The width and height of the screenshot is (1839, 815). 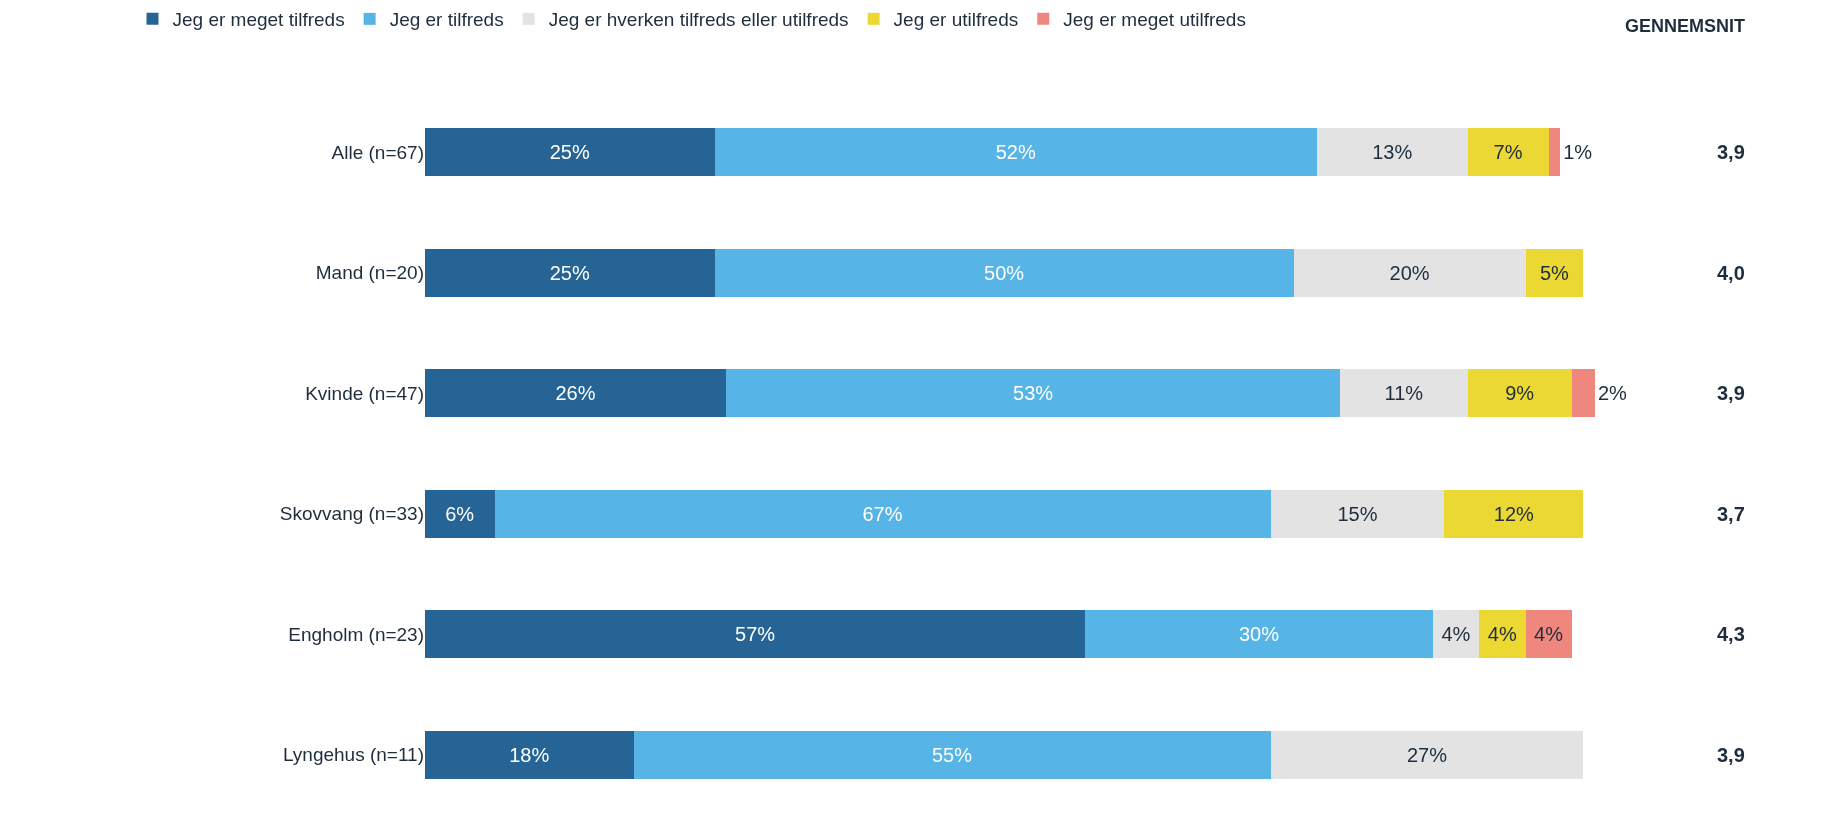 I want to click on data-label: 6%, so click(x=460, y=513).